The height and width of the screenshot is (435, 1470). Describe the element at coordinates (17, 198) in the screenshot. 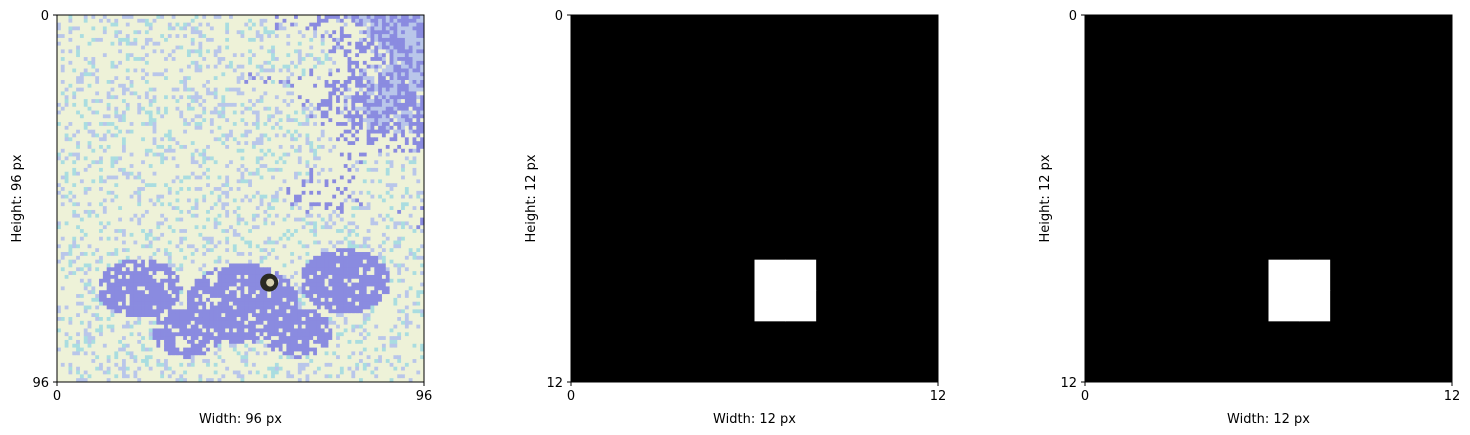

I see `y-axis-label: Height: 96 px` at that location.